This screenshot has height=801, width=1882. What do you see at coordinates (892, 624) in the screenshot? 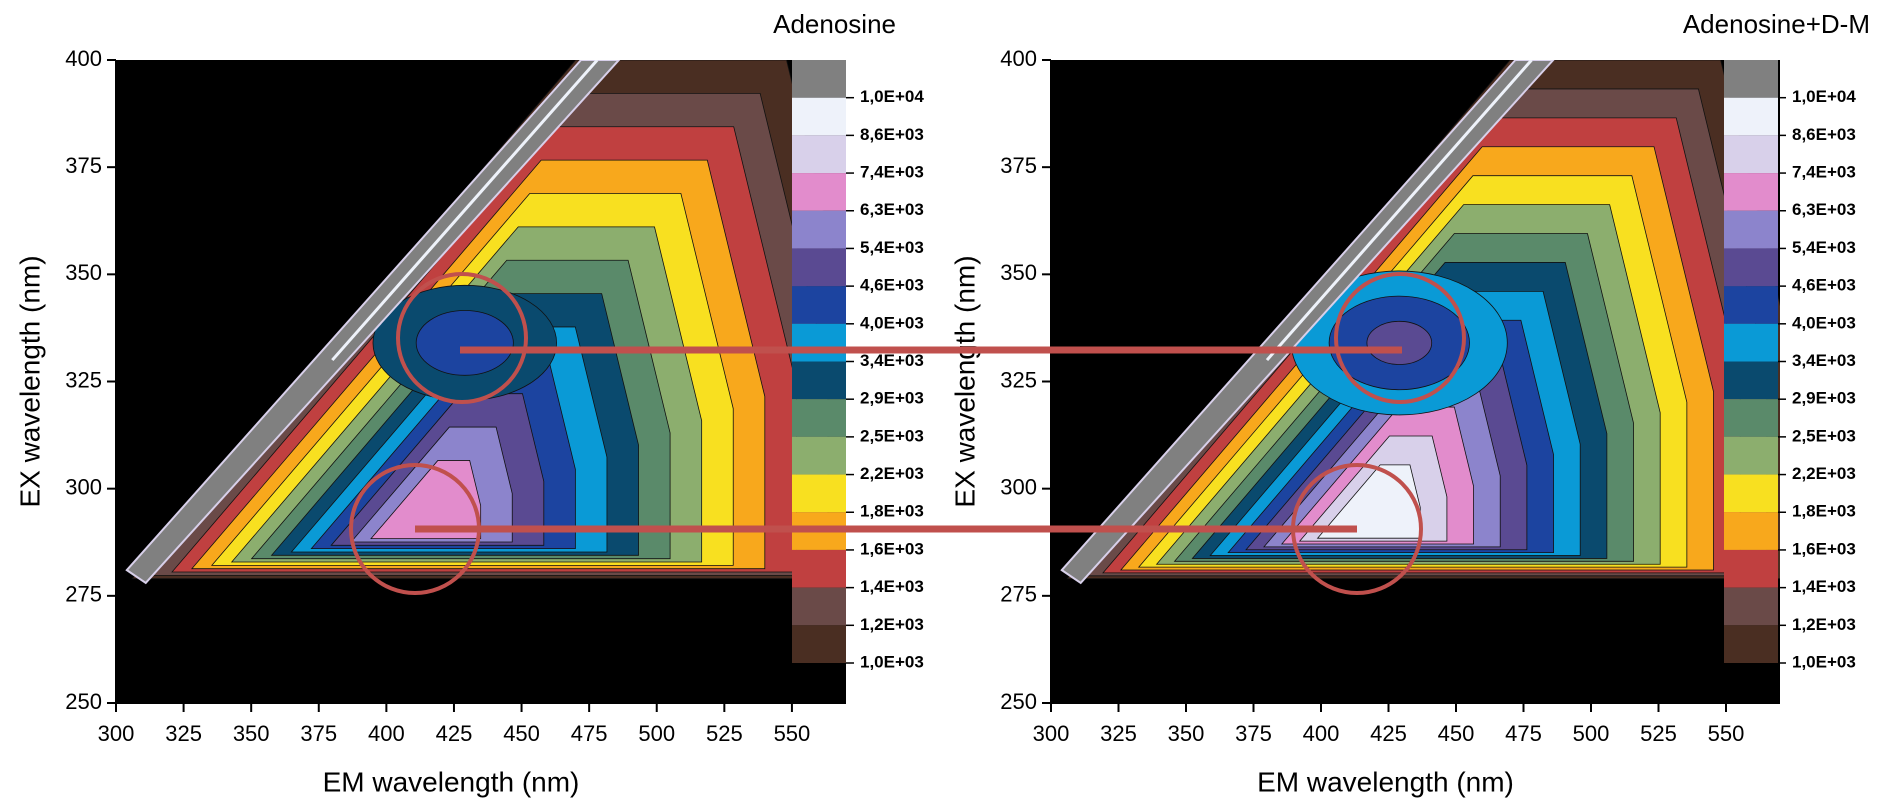
I see `colorbar-label: 1,2E+03` at bounding box center [892, 624].